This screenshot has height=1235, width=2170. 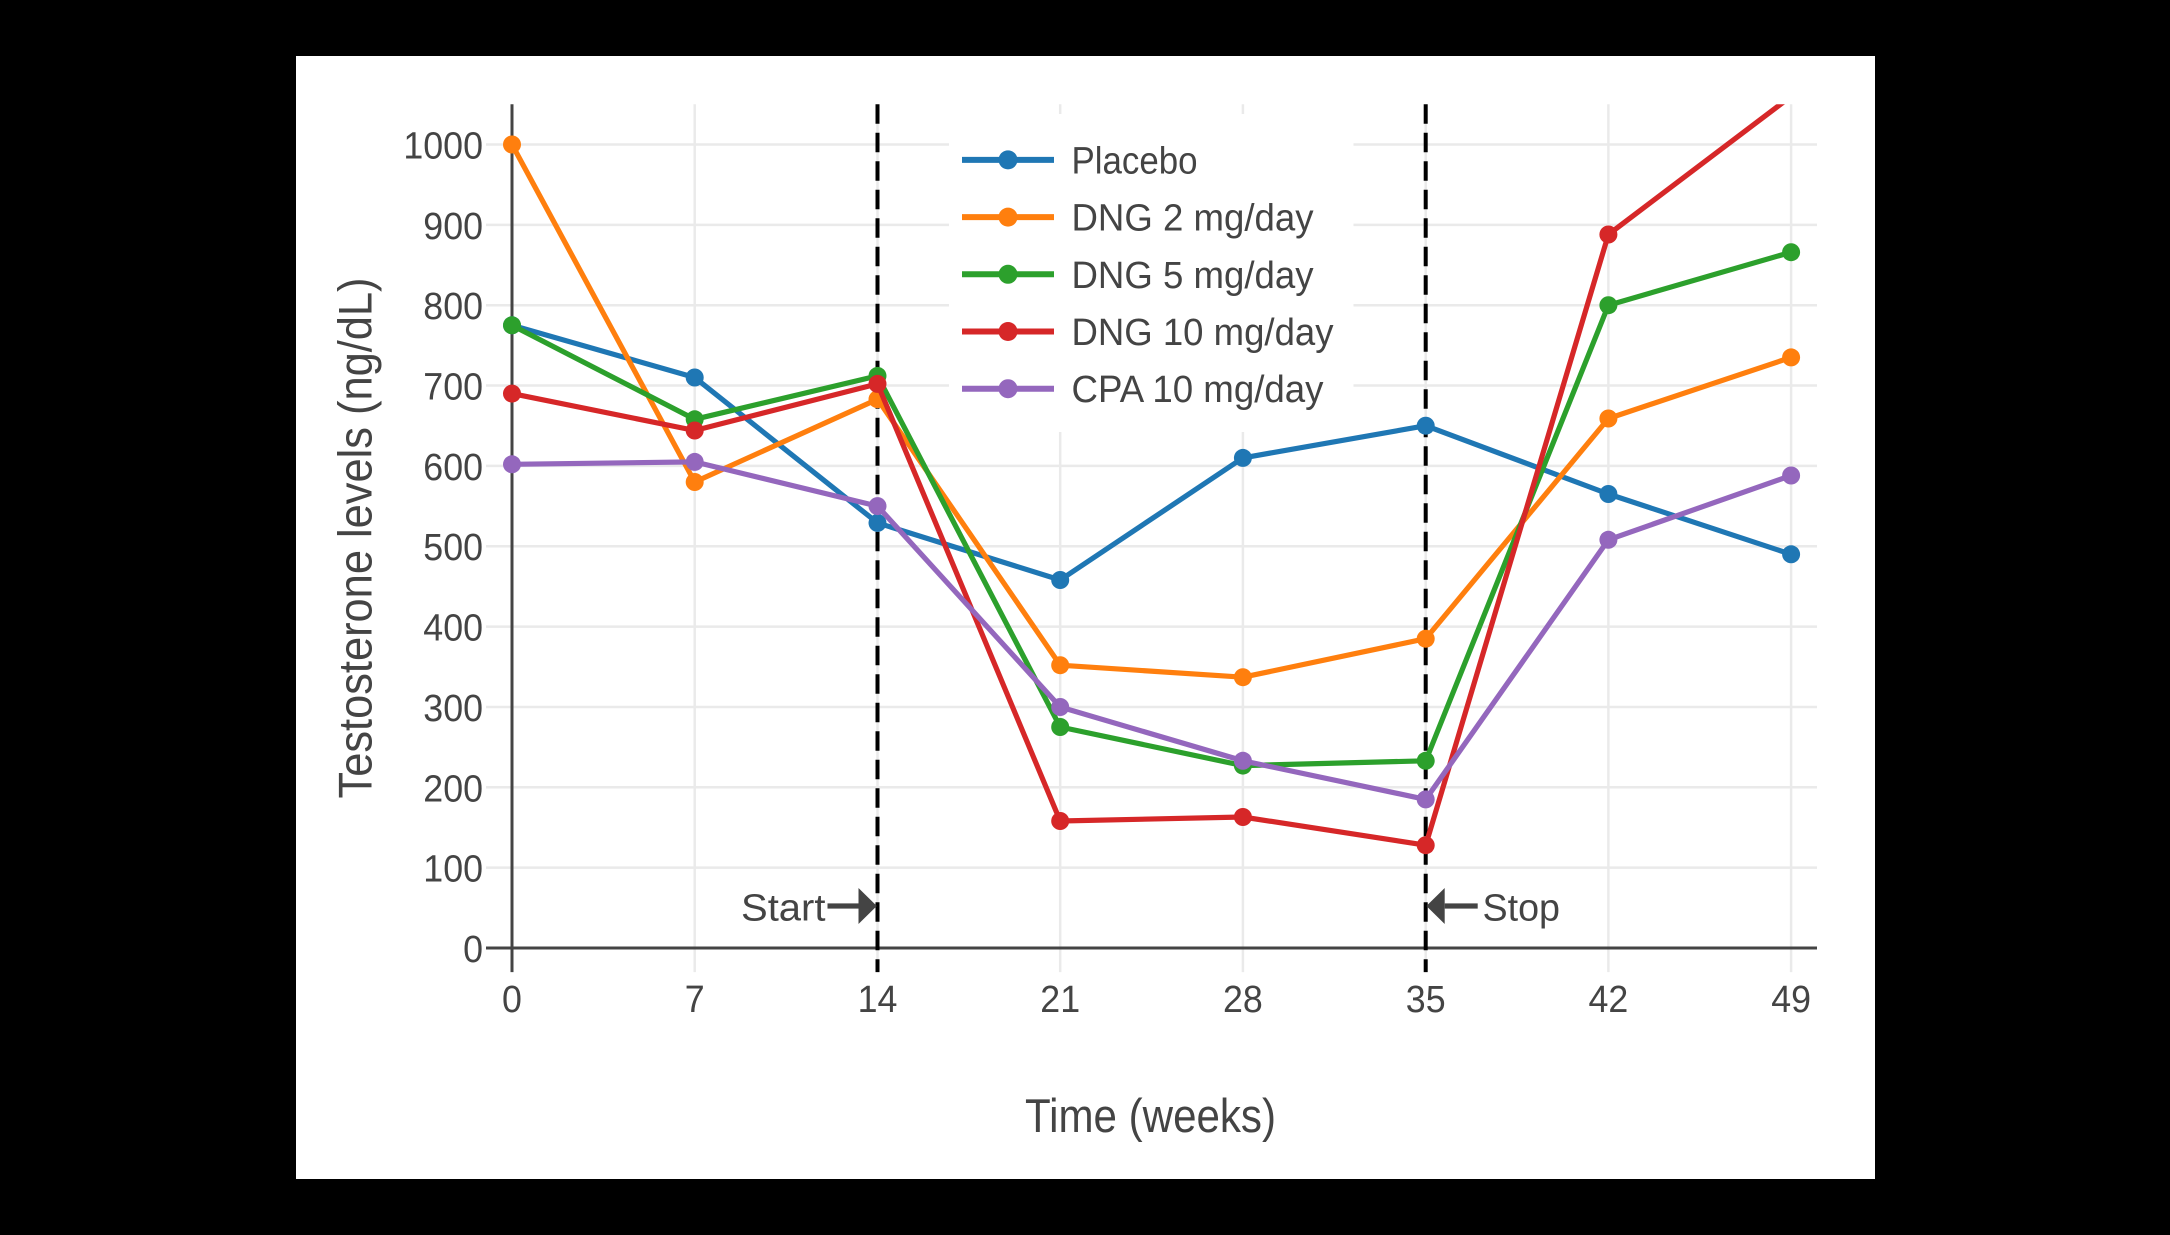 I want to click on svg-text: DNG 2 mg/day, so click(x=1193, y=219).